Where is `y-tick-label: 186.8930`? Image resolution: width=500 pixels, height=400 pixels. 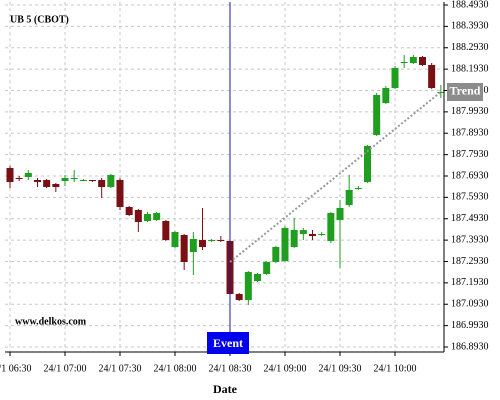
y-tick-label: 186.8930 is located at coordinates (470, 346).